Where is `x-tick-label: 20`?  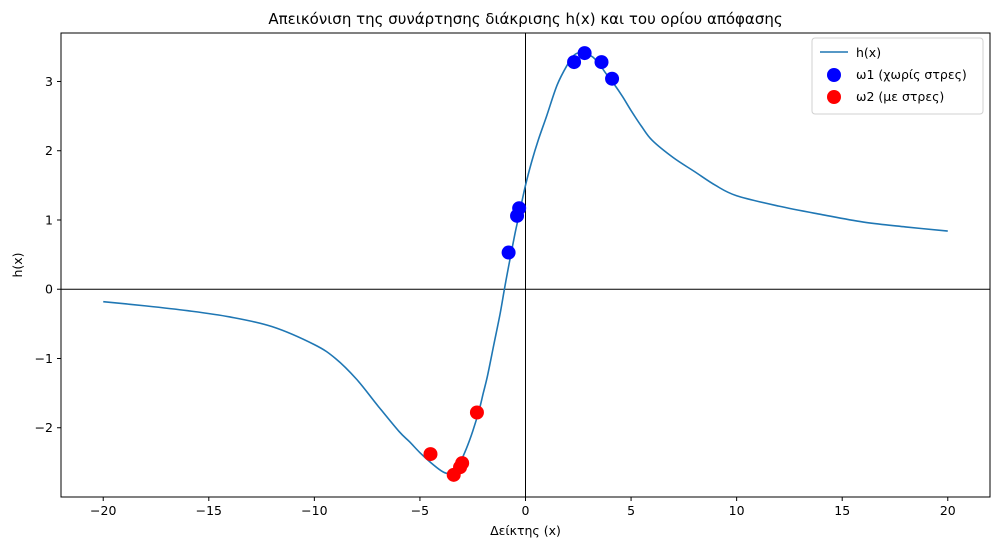 x-tick-label: 20 is located at coordinates (948, 510).